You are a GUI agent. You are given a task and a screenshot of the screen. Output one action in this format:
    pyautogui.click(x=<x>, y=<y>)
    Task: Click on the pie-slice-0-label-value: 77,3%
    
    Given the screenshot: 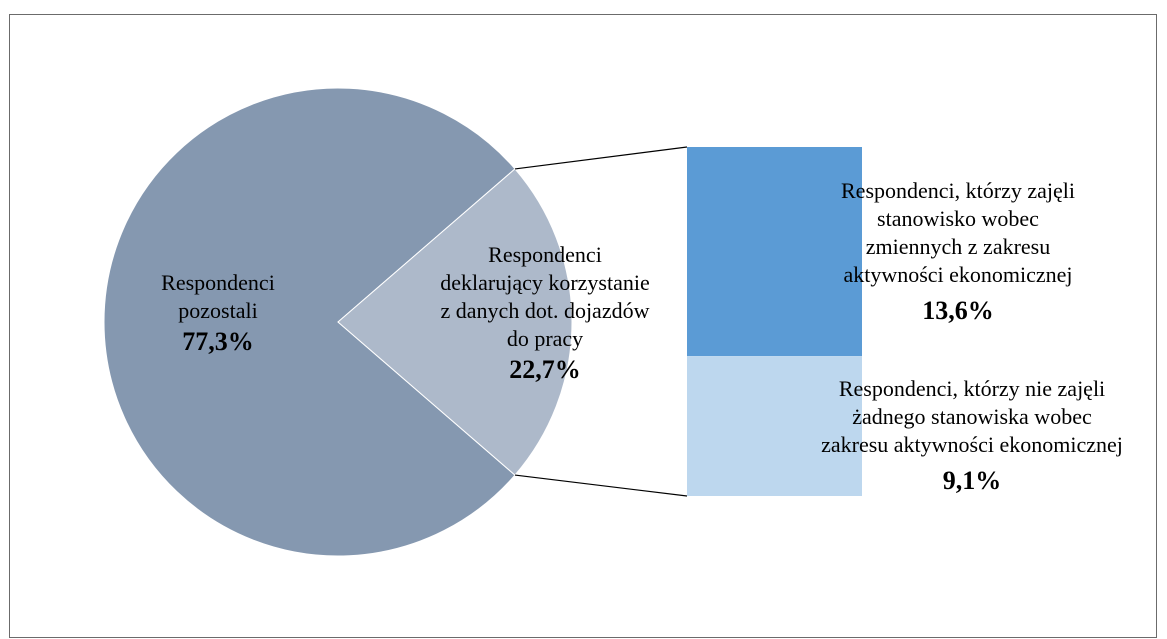 What is the action you would take?
    pyautogui.click(x=218, y=341)
    